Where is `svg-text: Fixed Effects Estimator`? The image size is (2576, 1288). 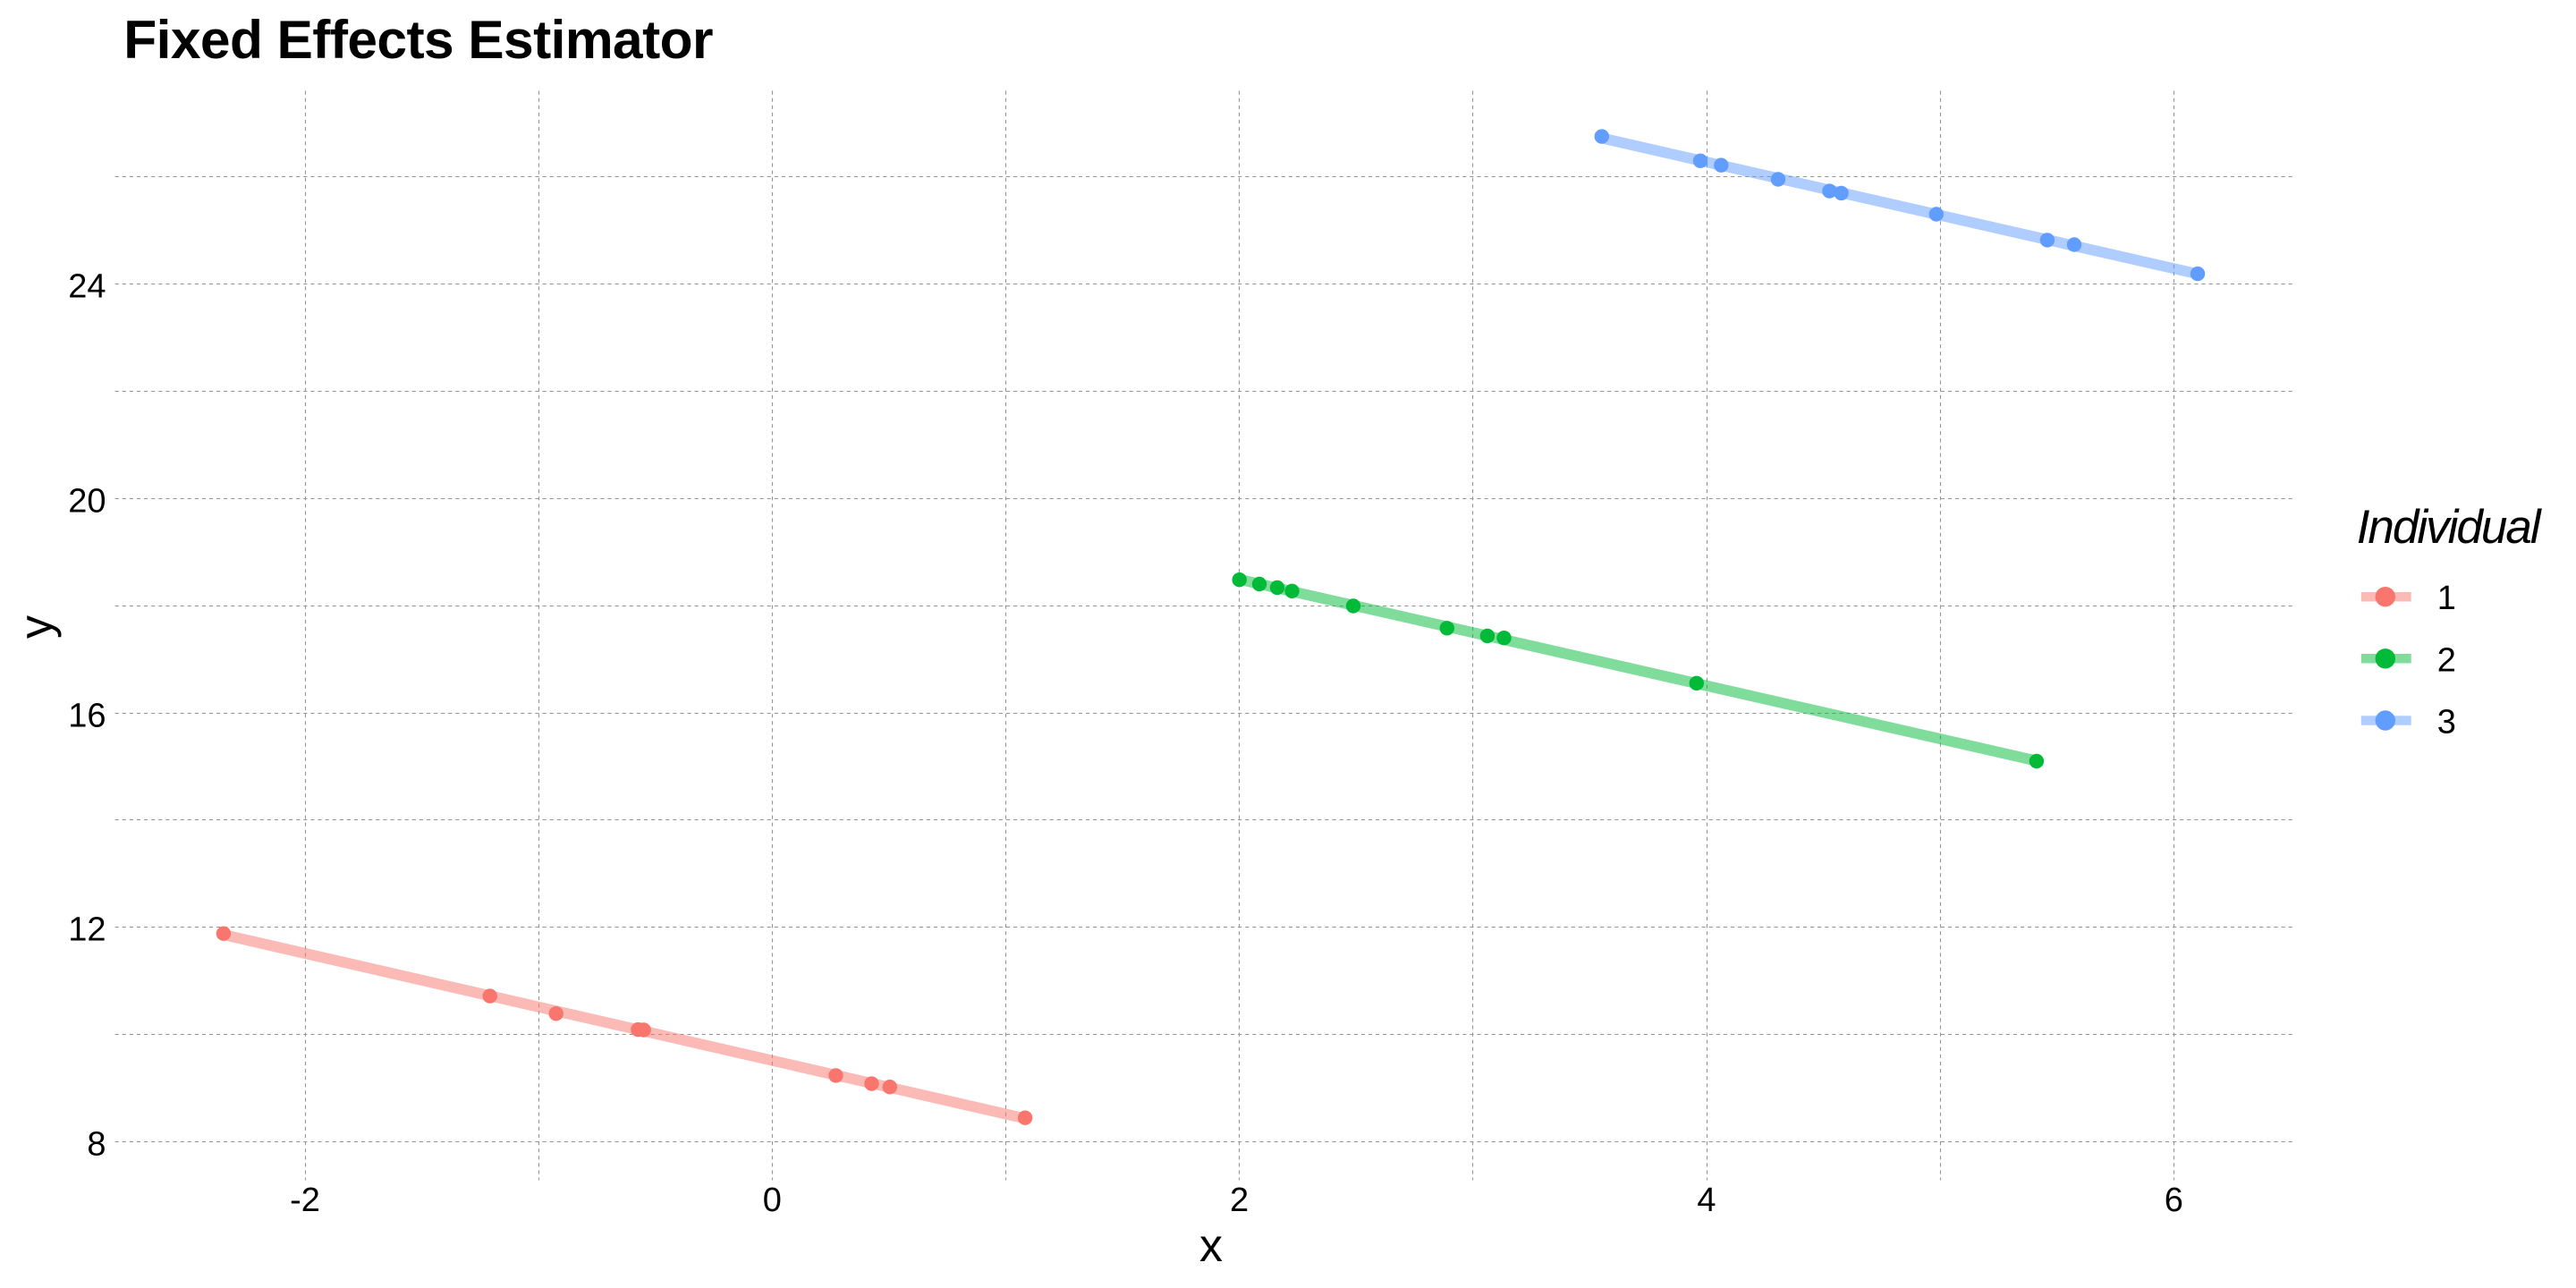
svg-text: Fixed Effects Estimator is located at coordinates (418, 39).